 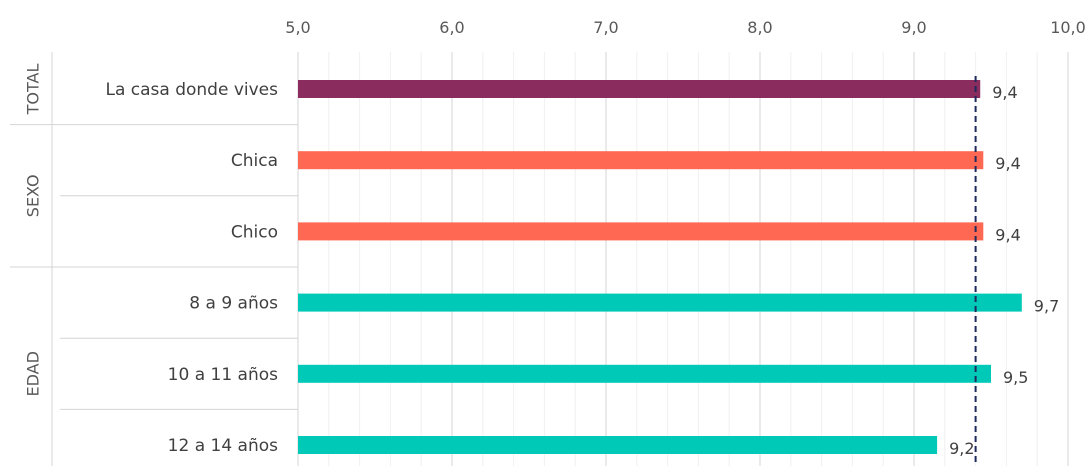 I want to click on x-tick-label: 5,0, so click(x=297, y=27).